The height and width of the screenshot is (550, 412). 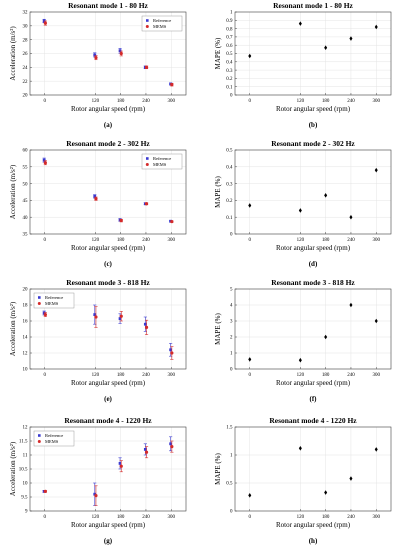 What do you see at coordinates (39, 435) in the screenshot?
I see `legend-marker-reference` at bounding box center [39, 435].